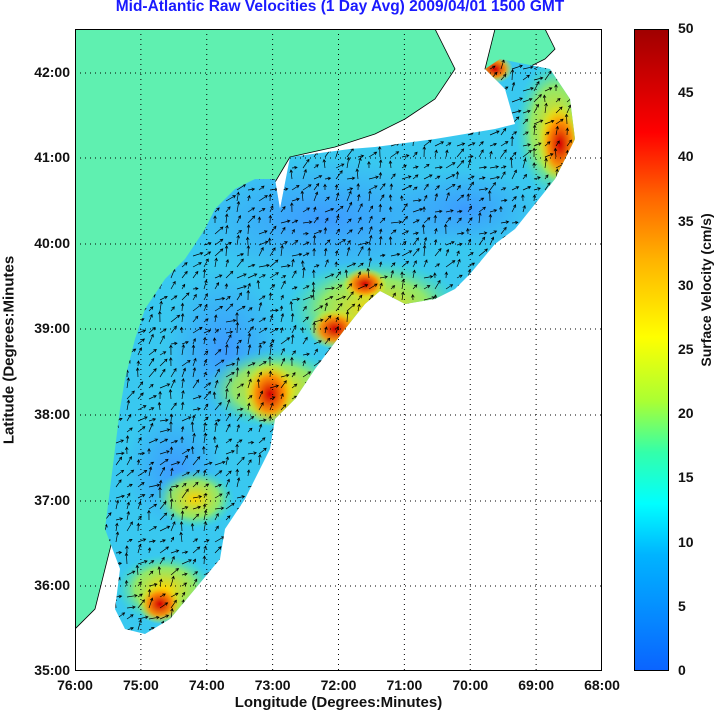 This screenshot has width=724, height=714. I want to click on y-tick-label: 41:00, so click(52, 157).